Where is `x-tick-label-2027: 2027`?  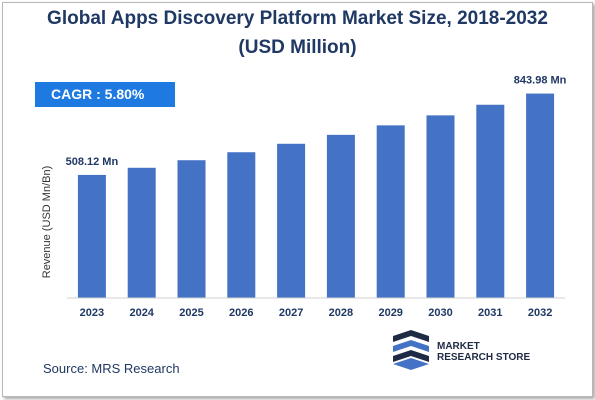
x-tick-label-2027: 2027 is located at coordinates (291, 313).